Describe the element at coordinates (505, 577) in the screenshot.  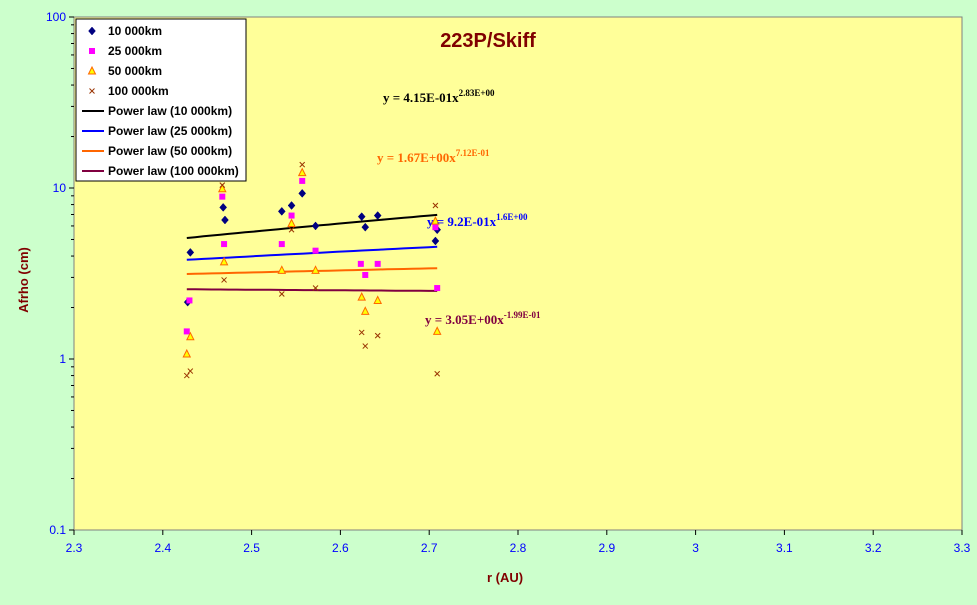
I see `x-axis-title: r (AU)` at that location.